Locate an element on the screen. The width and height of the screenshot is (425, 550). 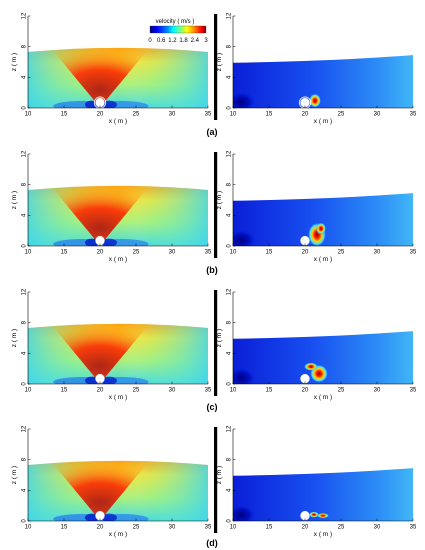
colorbar-tick-label: 2.4 is located at coordinates (195, 41).